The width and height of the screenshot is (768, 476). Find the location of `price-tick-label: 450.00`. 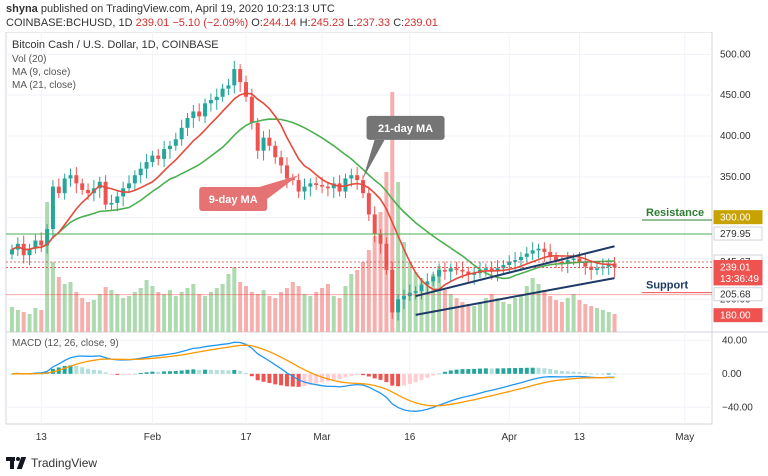

price-tick-label: 450.00 is located at coordinates (735, 95).